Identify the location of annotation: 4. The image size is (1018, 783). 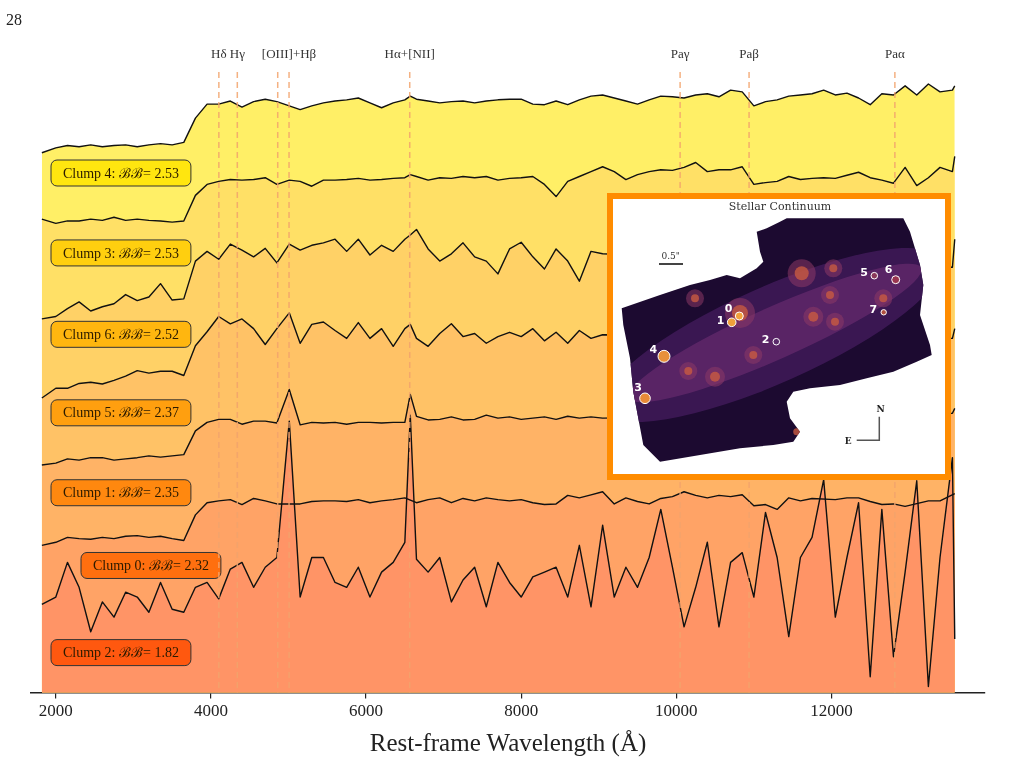
(653, 349).